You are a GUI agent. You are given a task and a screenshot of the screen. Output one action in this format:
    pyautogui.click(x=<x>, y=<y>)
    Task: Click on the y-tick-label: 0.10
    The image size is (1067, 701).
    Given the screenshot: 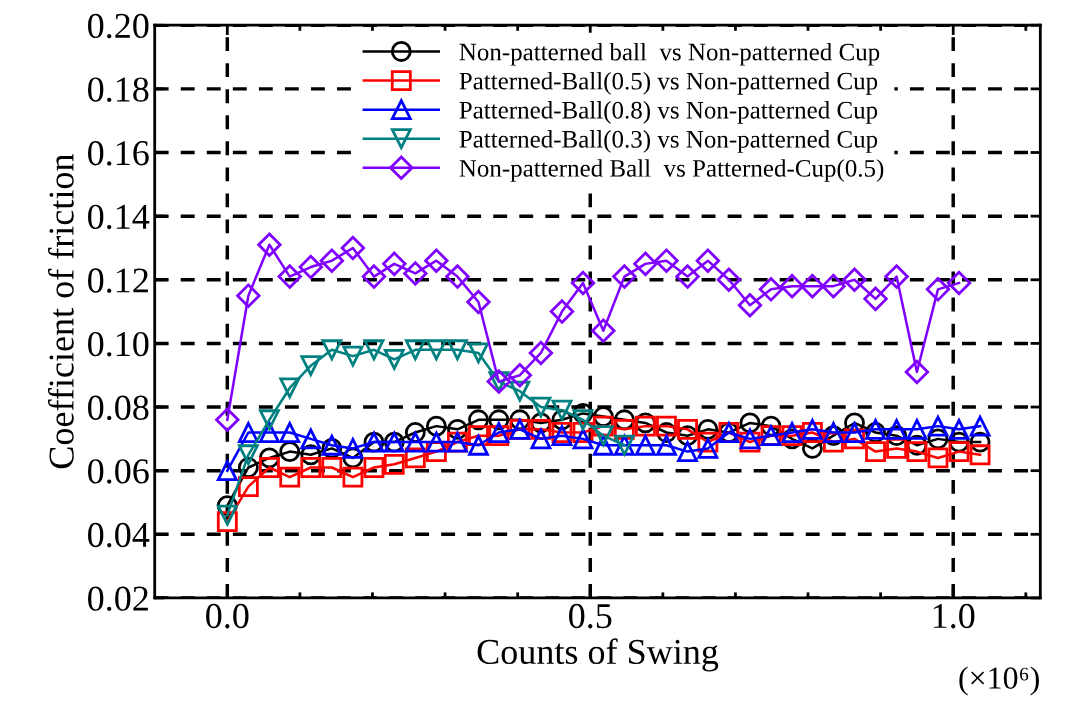 What is the action you would take?
    pyautogui.click(x=118, y=344)
    